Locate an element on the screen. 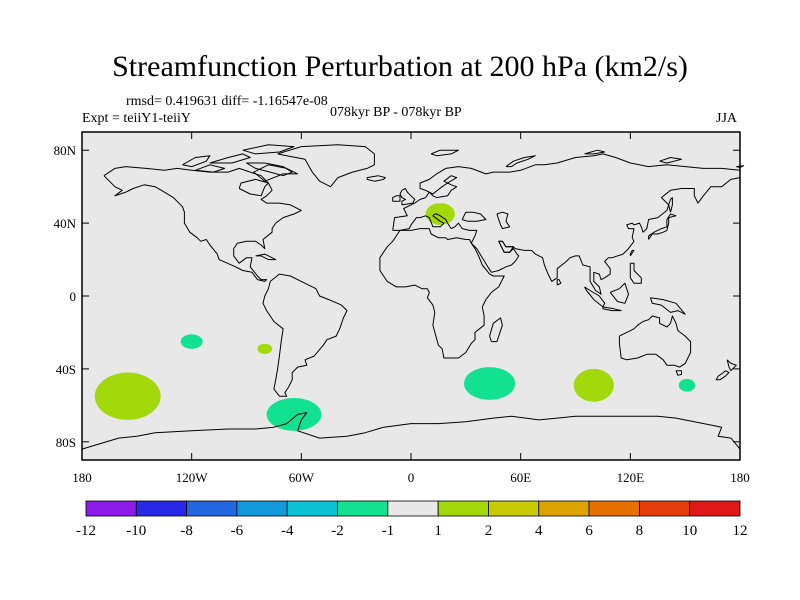 Image resolution: width=800 pixels, height=600 pixels. coastline-new-guinea is located at coordinates (667, 306).